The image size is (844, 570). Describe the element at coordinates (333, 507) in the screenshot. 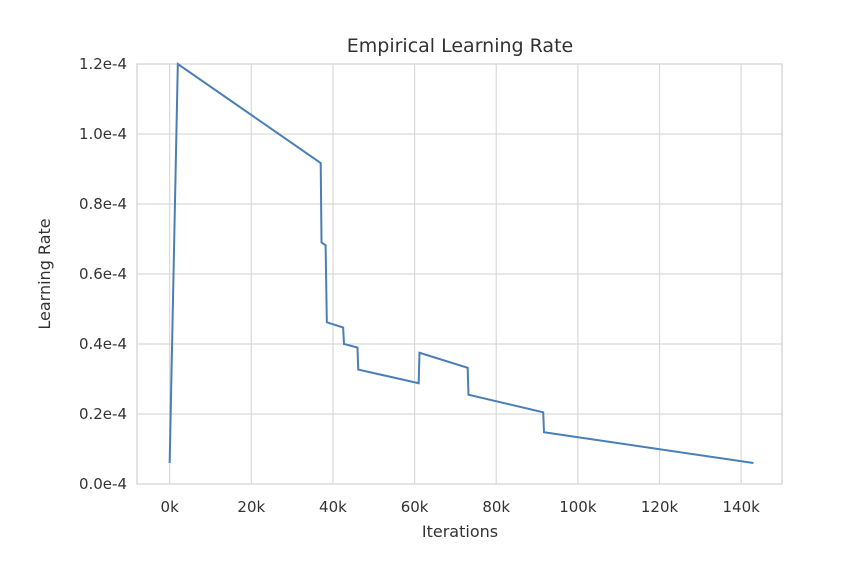

I see `x-tick-label: 40k` at that location.